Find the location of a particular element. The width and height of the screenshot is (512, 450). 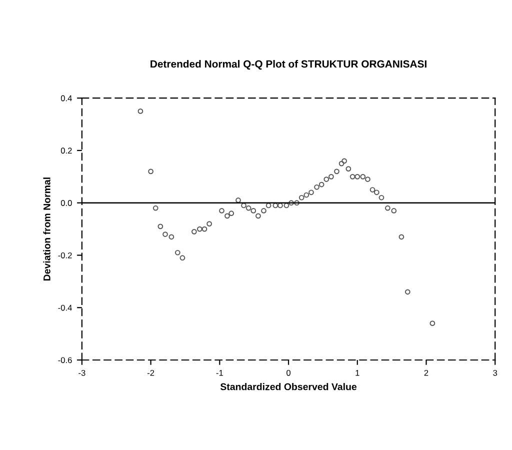

x-tick-label: -3 is located at coordinates (82, 373).